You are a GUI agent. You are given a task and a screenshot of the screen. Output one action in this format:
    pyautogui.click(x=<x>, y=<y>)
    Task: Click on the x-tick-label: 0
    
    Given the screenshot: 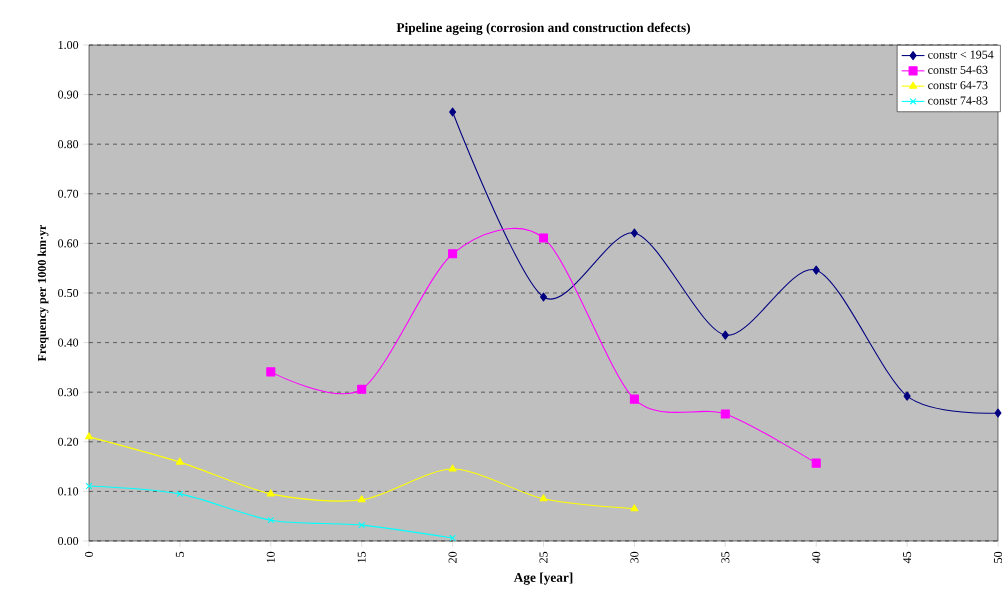 What is the action you would take?
    pyautogui.click(x=89, y=554)
    